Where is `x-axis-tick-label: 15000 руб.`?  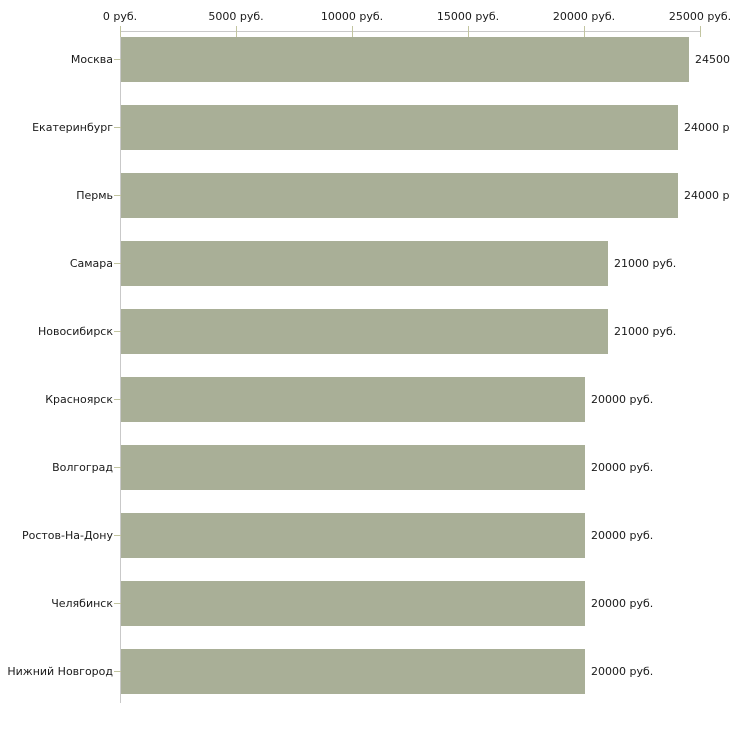 x-axis-tick-label: 15000 руб. is located at coordinates (468, 16).